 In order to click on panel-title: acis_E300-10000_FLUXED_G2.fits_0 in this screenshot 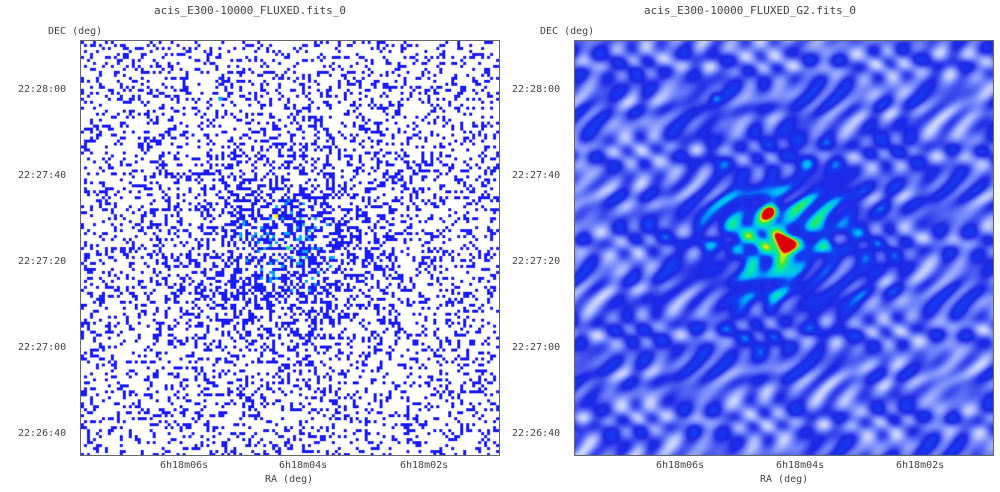, I will do `click(750, 10)`.